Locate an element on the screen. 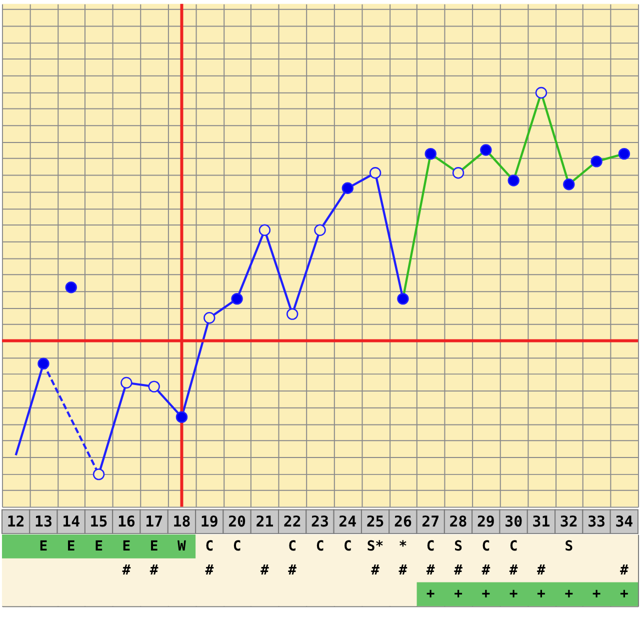  x-tick-label: 20 is located at coordinates (237, 521).